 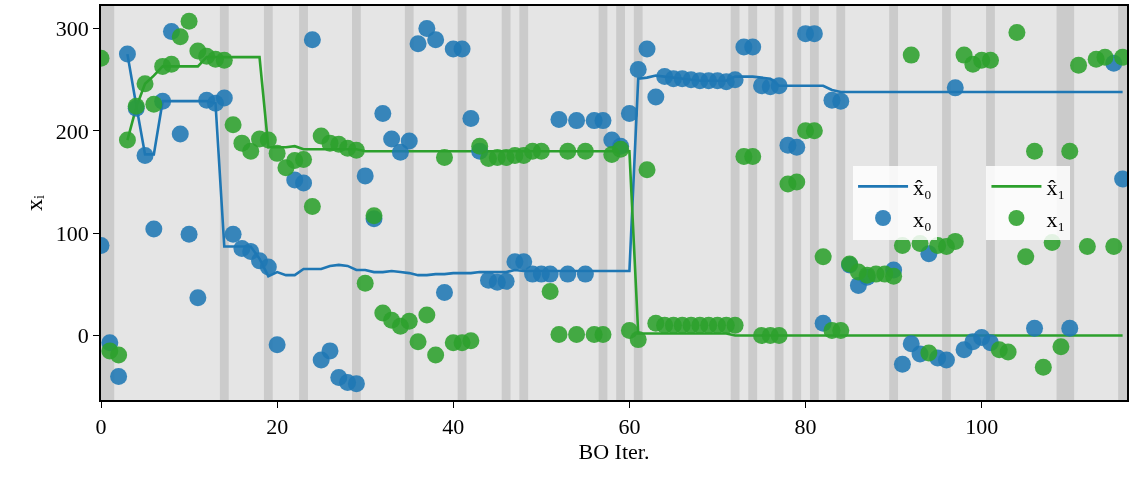 What do you see at coordinates (629, 427) in the screenshot?
I see `x-tick-label: 60` at bounding box center [629, 427].